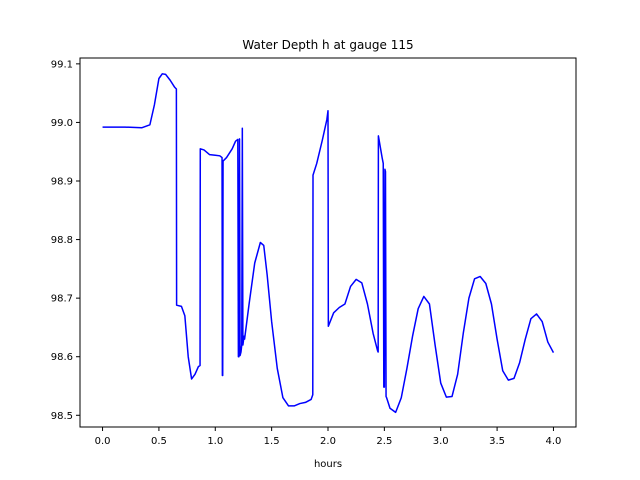 Image resolution: width=640 pixels, height=480 pixels. What do you see at coordinates (328, 441) in the screenshot?
I see `x-tick-label: 2.0` at bounding box center [328, 441].